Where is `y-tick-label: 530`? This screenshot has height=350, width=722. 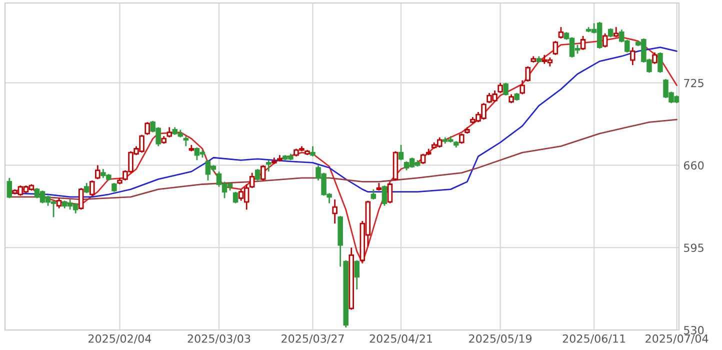
y-tick-label: 530 is located at coordinates (694, 330).